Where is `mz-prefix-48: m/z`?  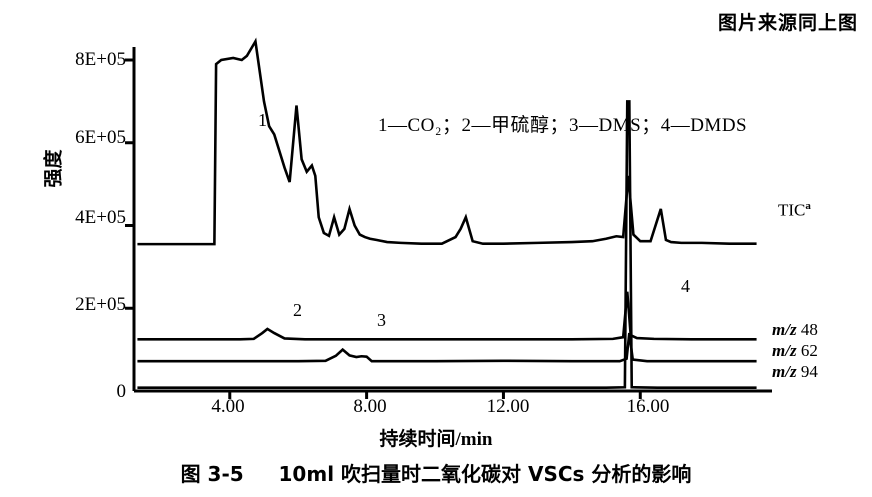
mz-prefix-48: m/z is located at coordinates (784, 329).